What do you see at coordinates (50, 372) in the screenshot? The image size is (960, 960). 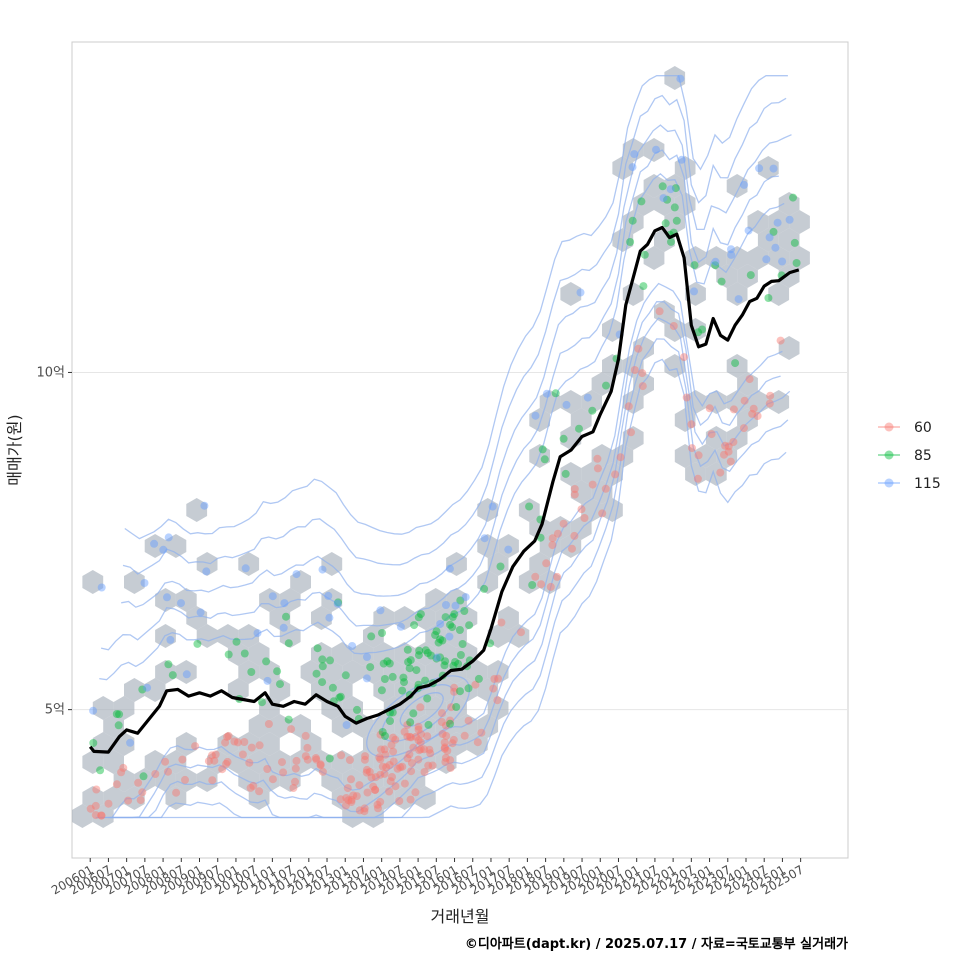 I see `y-tick-label-1: 10억` at bounding box center [50, 372].